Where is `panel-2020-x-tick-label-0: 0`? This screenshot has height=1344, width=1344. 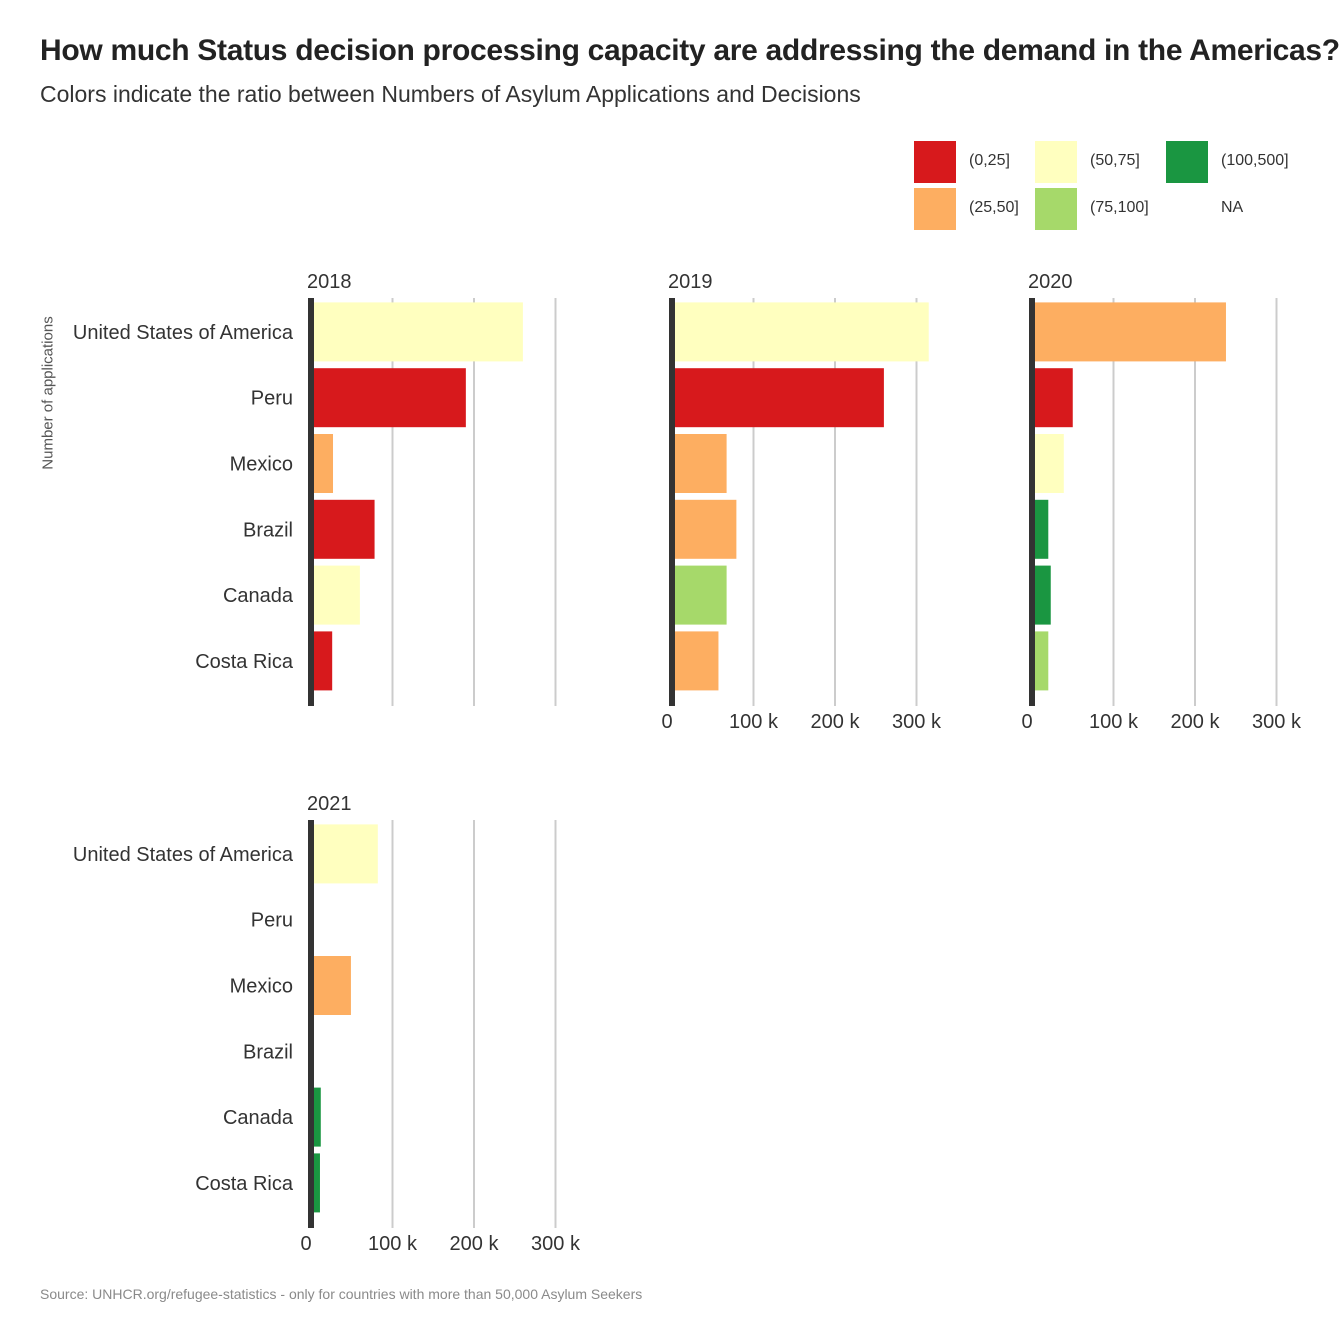 panel-2020-x-tick-label-0: 0 is located at coordinates (1026, 722).